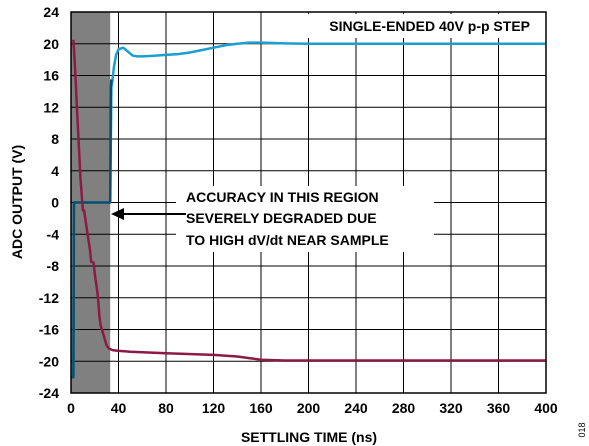 The image size is (589, 446). What do you see at coordinates (582, 429) in the screenshot?
I see `figure-number: 018` at bounding box center [582, 429].